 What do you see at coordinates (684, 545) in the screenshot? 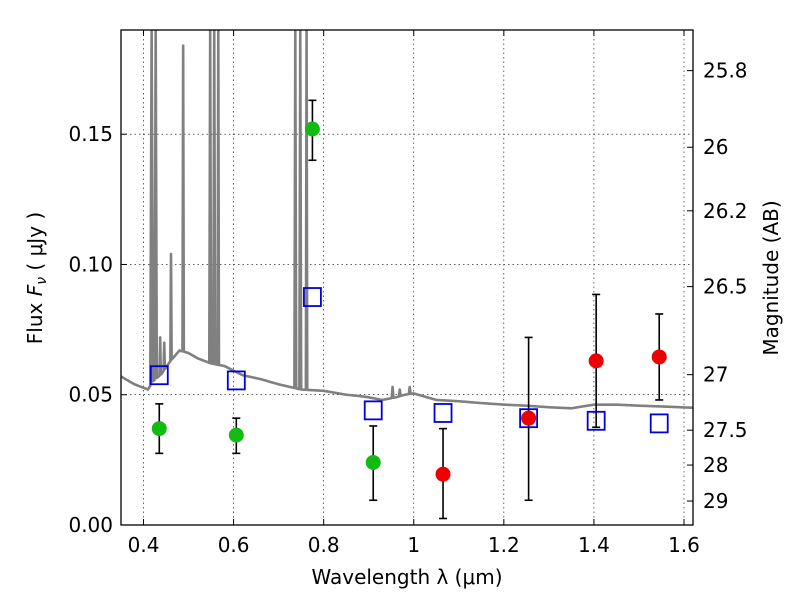
I see `x-tick-label: 1.6` at bounding box center [684, 545].